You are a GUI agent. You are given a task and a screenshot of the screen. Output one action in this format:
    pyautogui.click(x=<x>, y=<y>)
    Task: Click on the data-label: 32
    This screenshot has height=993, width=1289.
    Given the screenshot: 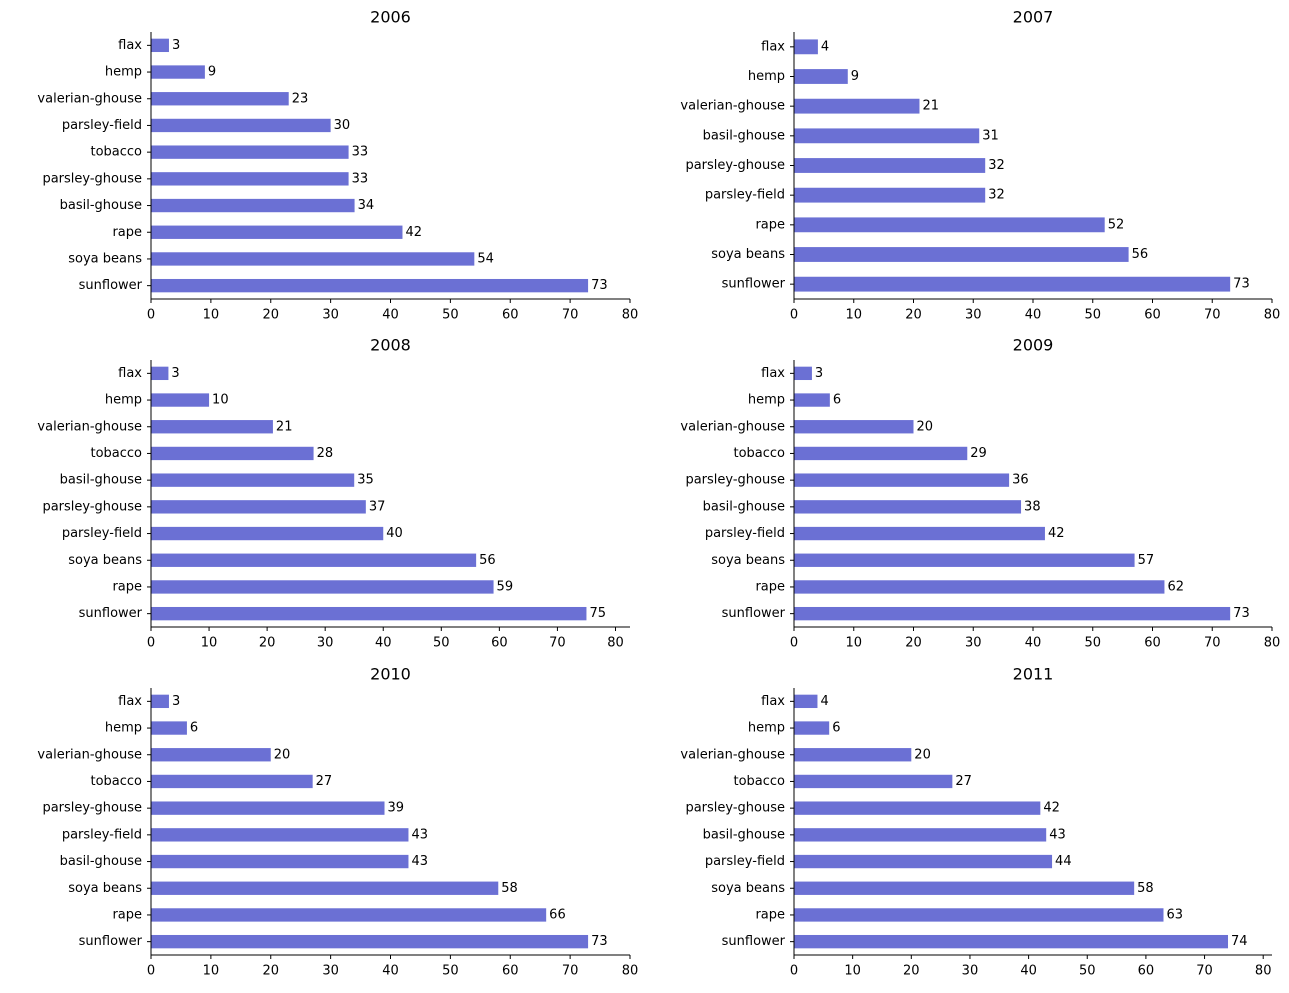 What is the action you would take?
    pyautogui.click(x=996, y=195)
    